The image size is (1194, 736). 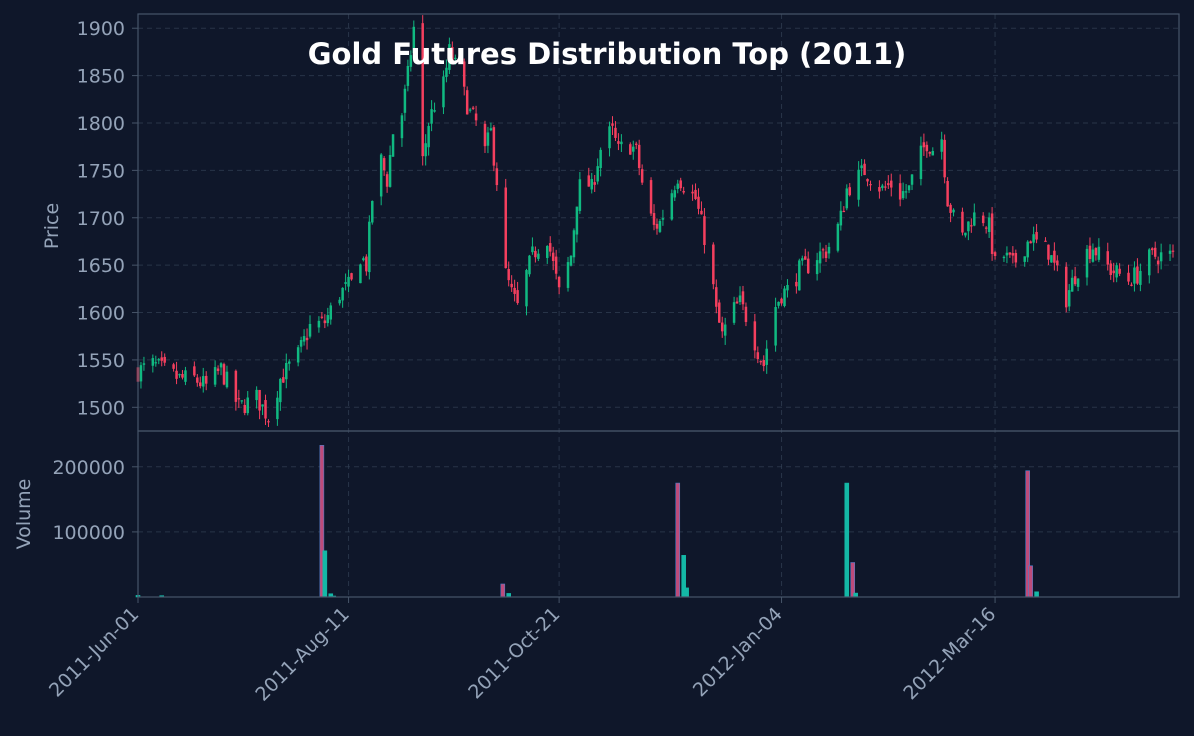 What do you see at coordinates (101, 314) in the screenshot?
I see `price-tick-label: 1600` at bounding box center [101, 314].